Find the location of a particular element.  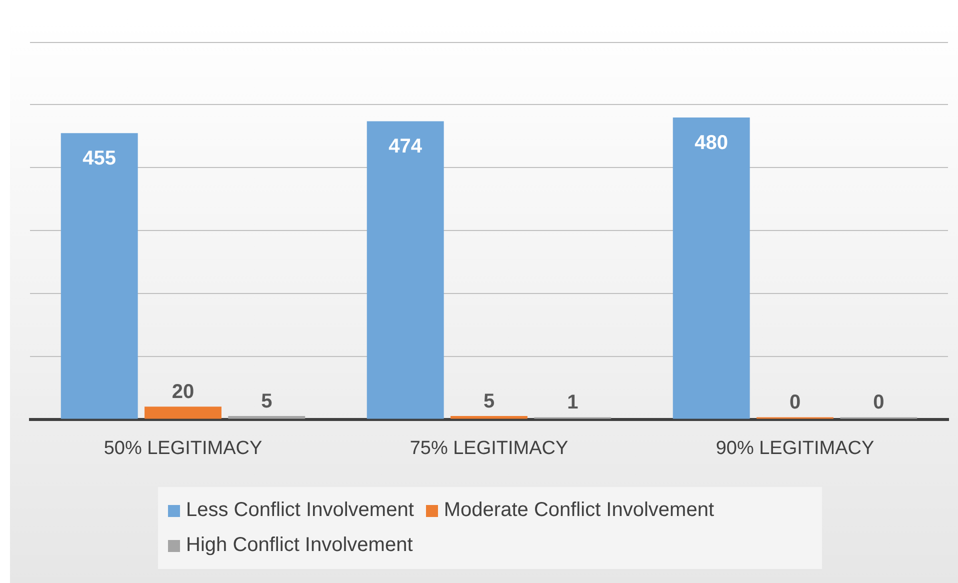

data-label: 20 is located at coordinates (183, 392).